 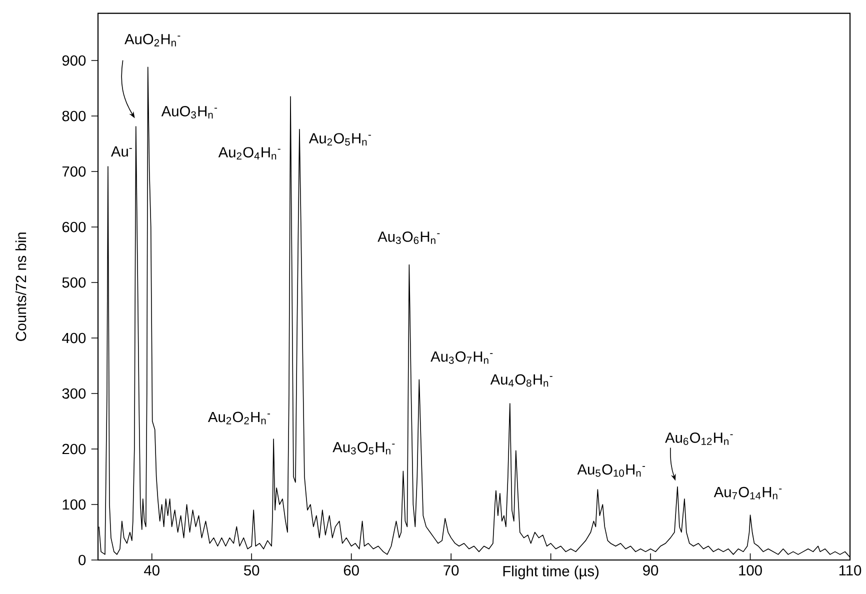 What do you see at coordinates (239, 418) in the screenshot?
I see `annotation: Au$_{2}$O$_{2}$H$_{n}$-` at bounding box center [239, 418].